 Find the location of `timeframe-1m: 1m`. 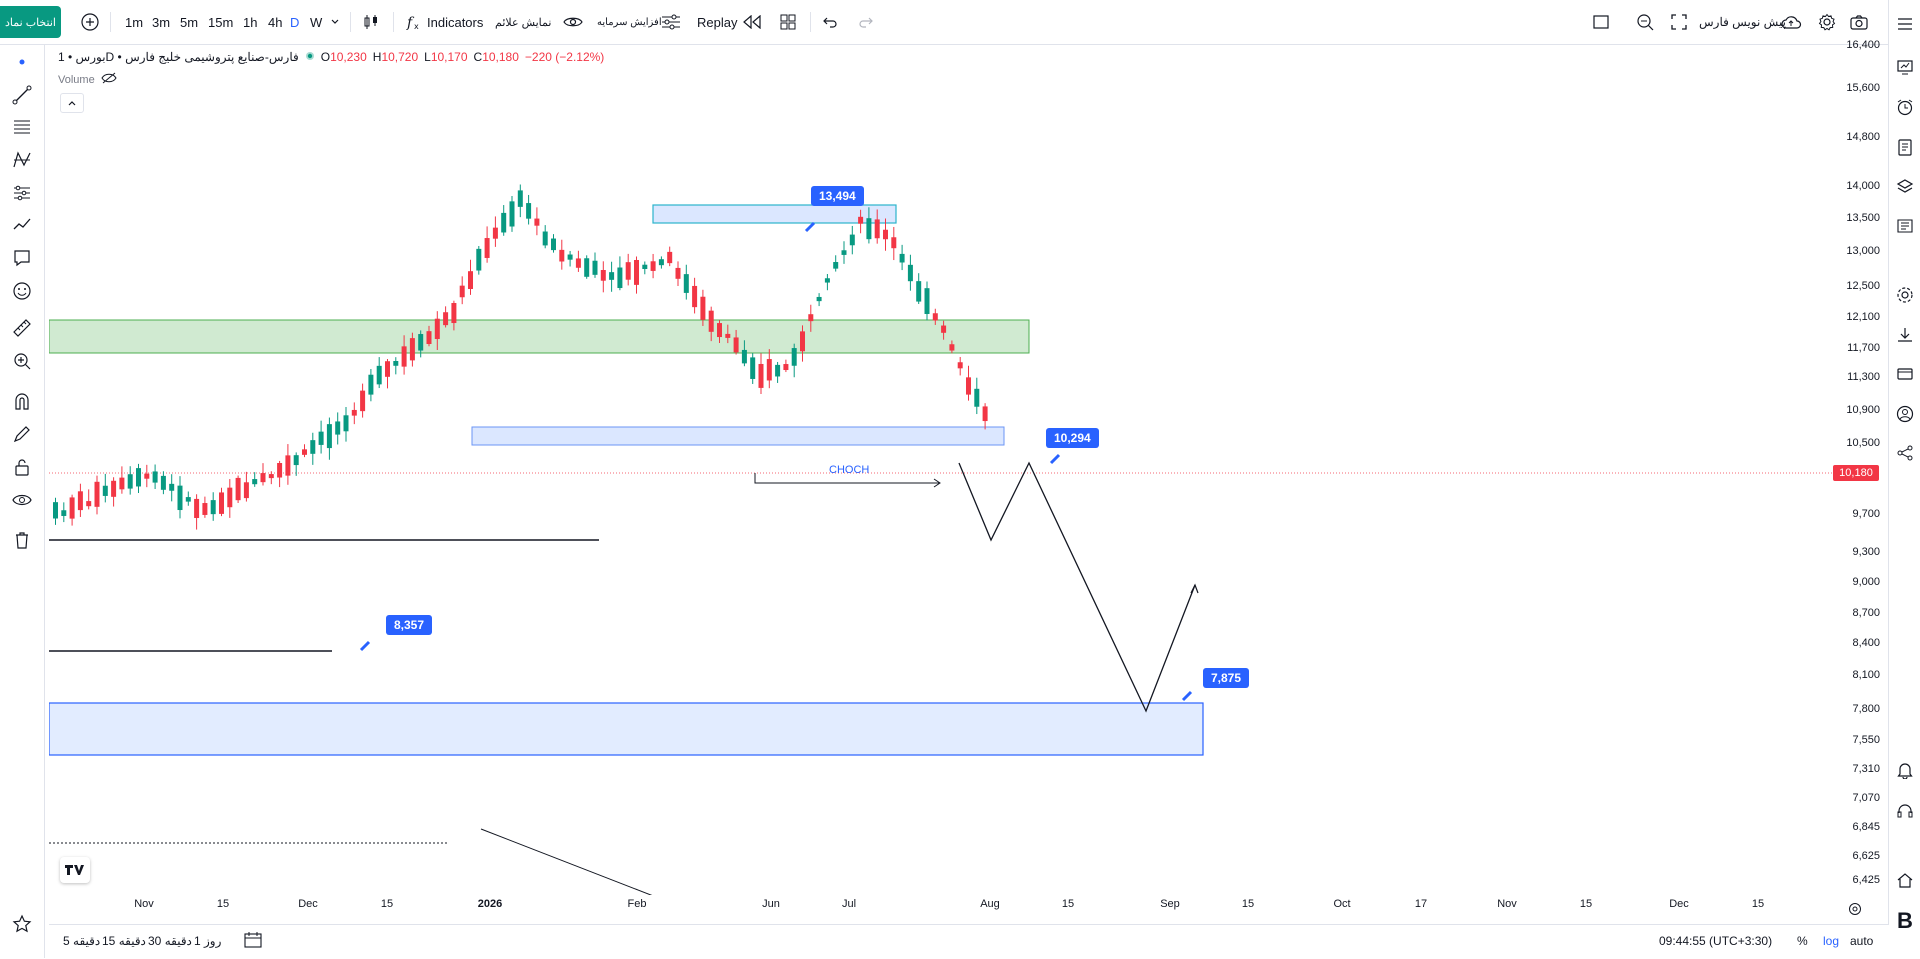

timeframe-1m: 1m is located at coordinates (134, 22).